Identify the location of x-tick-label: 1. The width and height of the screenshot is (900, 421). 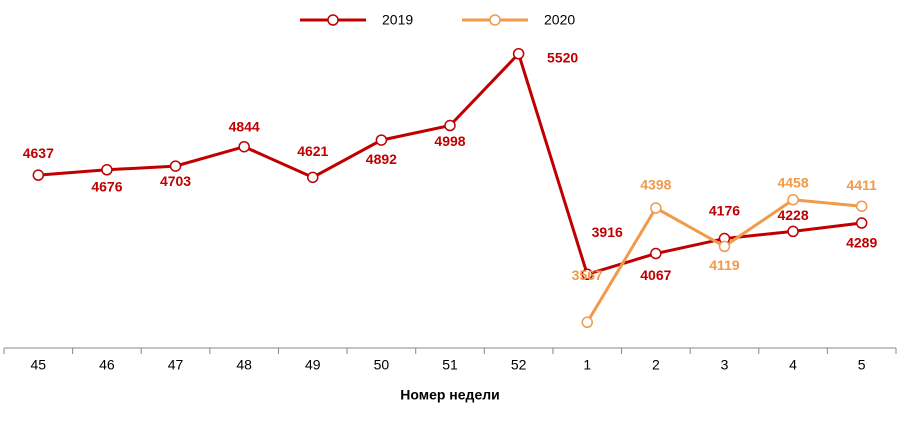
(587, 365).